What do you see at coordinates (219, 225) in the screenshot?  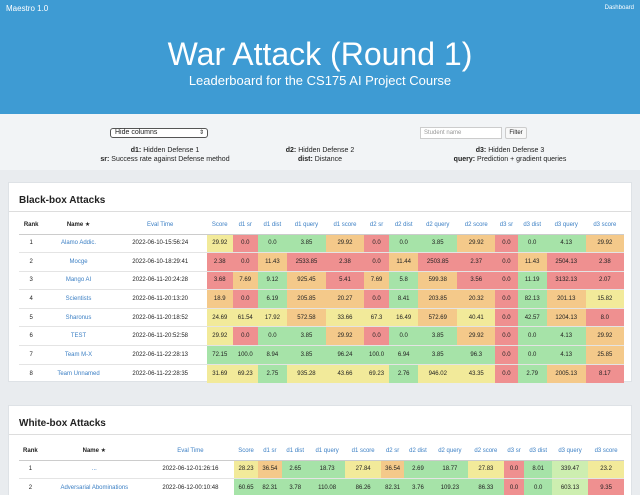 I see `blackbox-col-header: Score` at bounding box center [219, 225].